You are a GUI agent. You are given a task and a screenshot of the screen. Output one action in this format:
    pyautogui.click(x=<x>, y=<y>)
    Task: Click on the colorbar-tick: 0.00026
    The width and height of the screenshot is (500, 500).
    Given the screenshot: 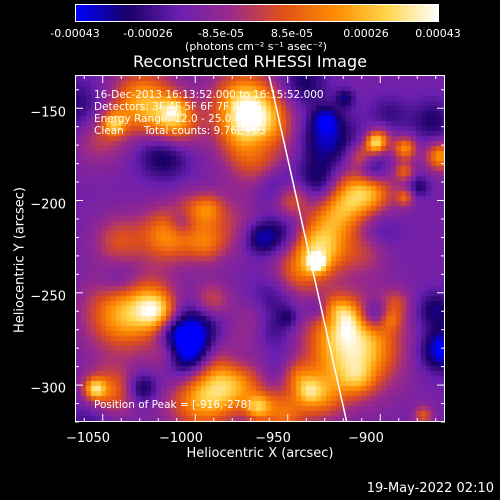 What is the action you would take?
    pyautogui.click(x=366, y=33)
    